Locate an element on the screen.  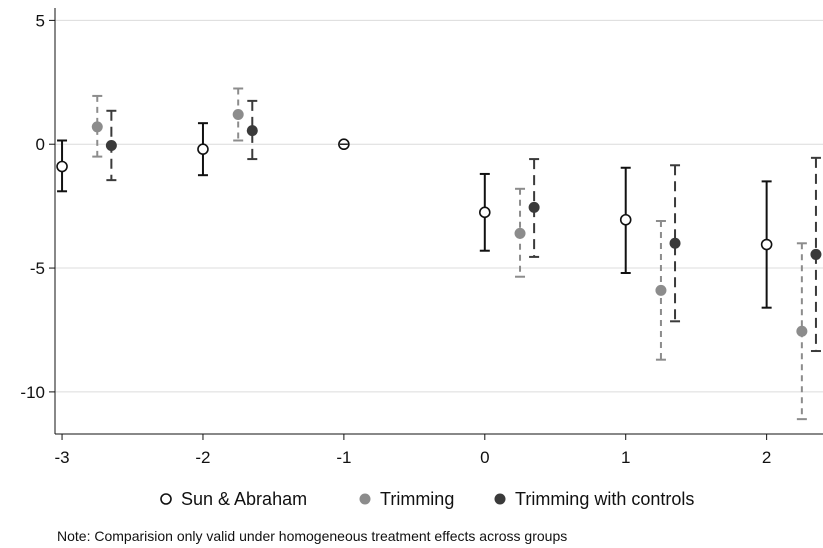
x-tick-label: -1 is located at coordinates (343, 457).